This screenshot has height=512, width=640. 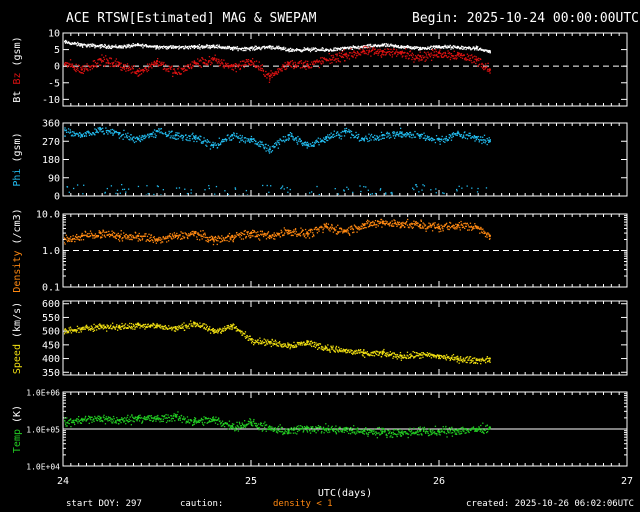 I want to click on data-point, so click(x=439, y=46).